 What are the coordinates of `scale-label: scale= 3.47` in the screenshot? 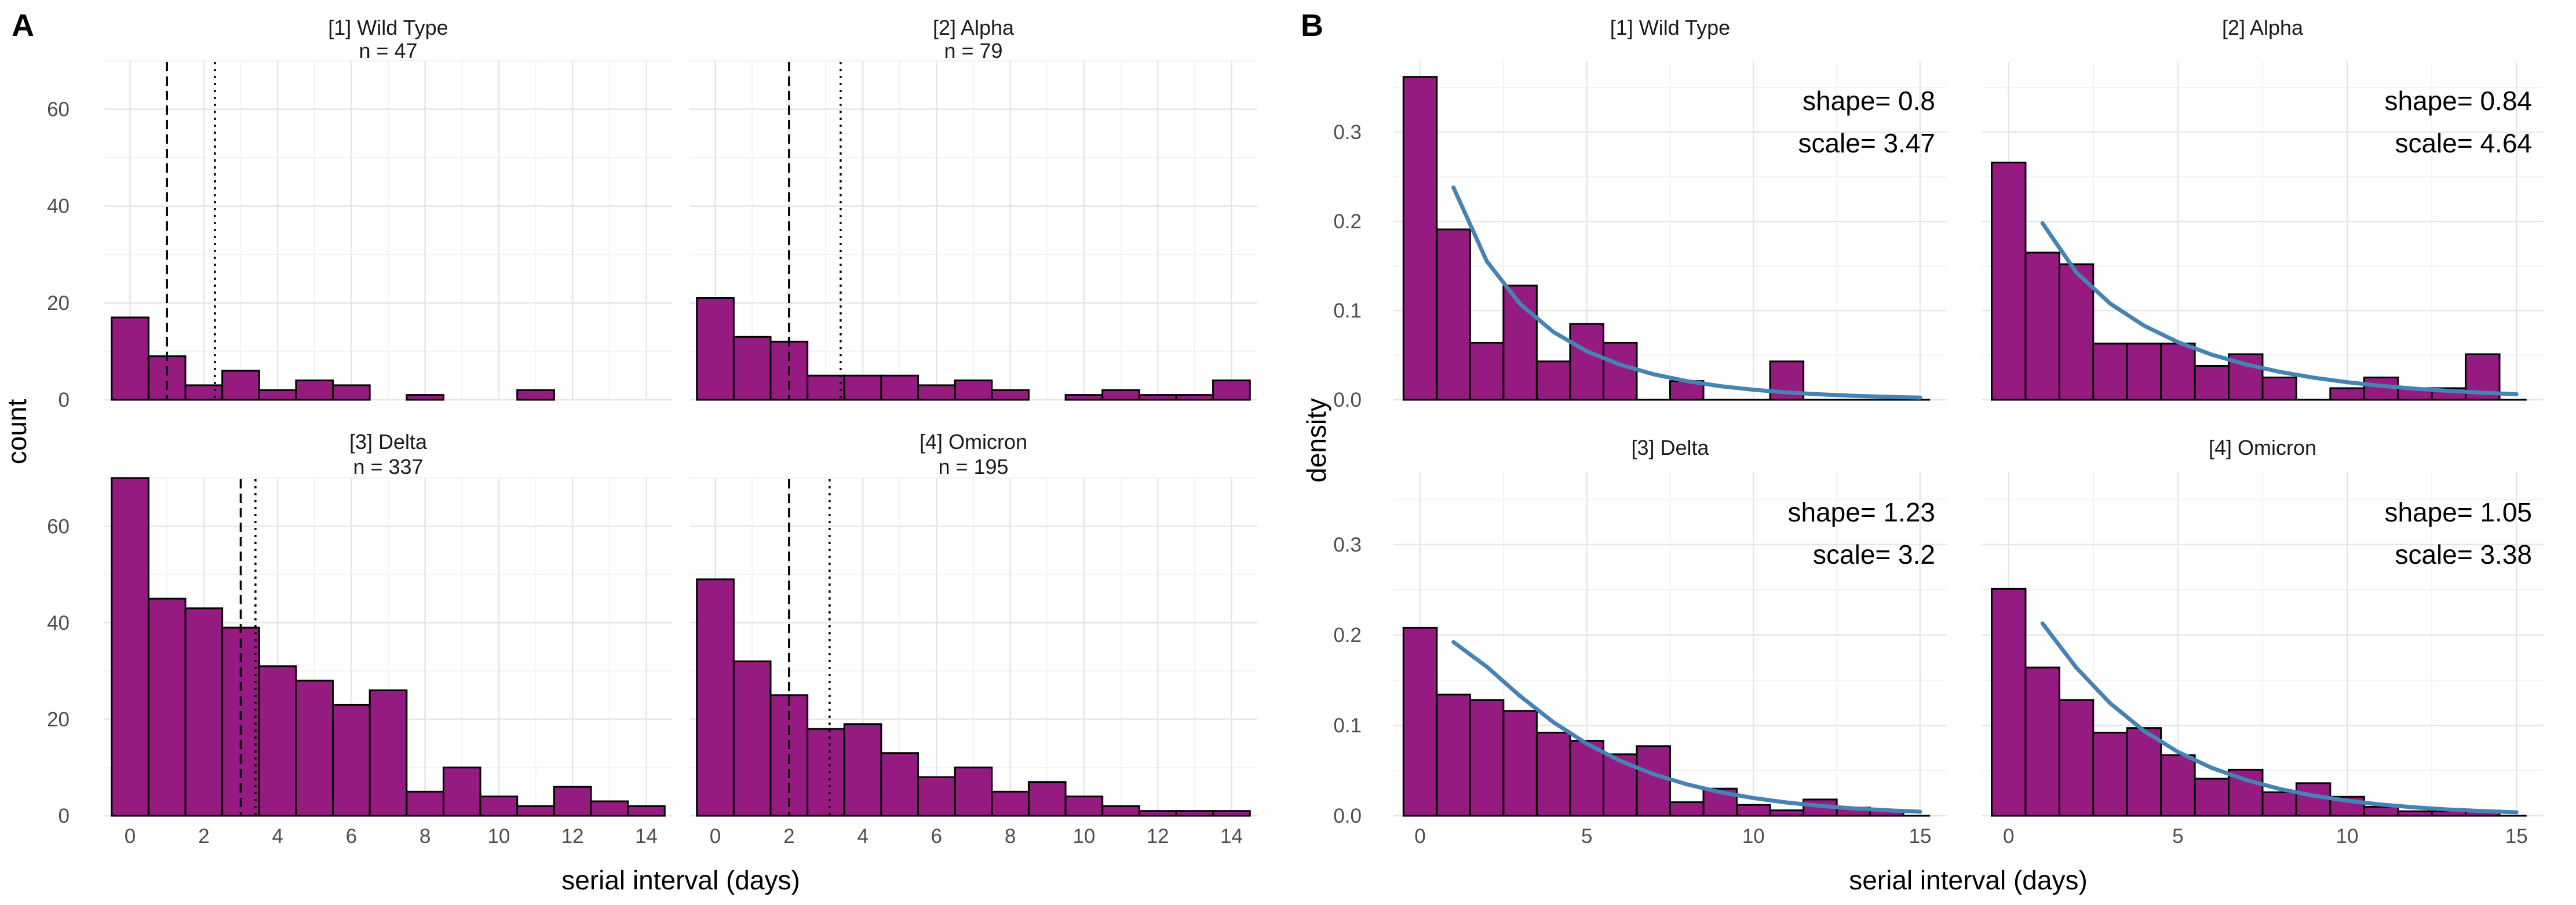 It's located at (1866, 143).